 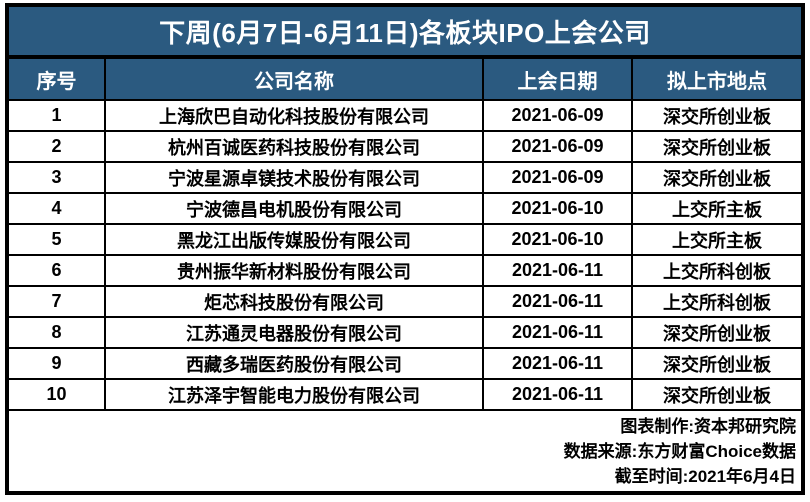 I want to click on table-row: 5 黑龙江出版传媒股份有限公司 2021-06-10 上交所主板, so click(x=405, y=240).